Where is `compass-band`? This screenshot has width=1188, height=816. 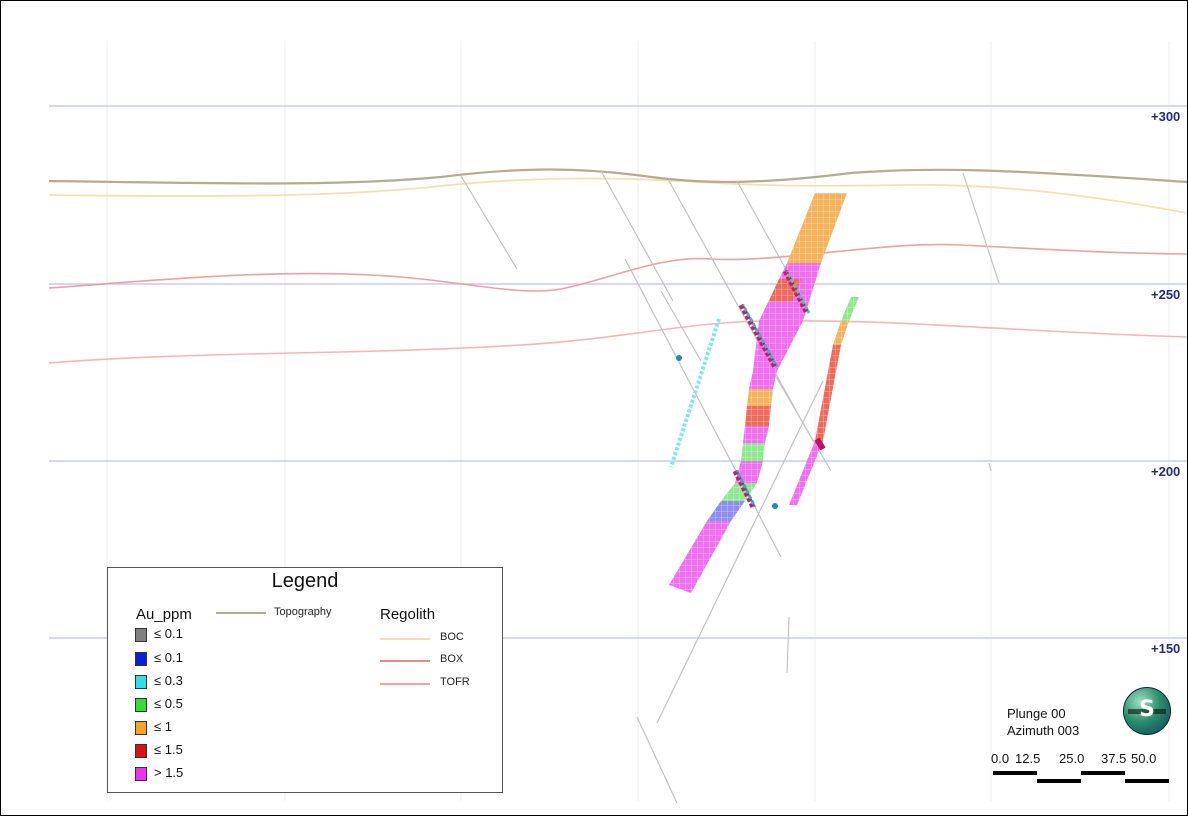 compass-band is located at coordinates (1147, 711).